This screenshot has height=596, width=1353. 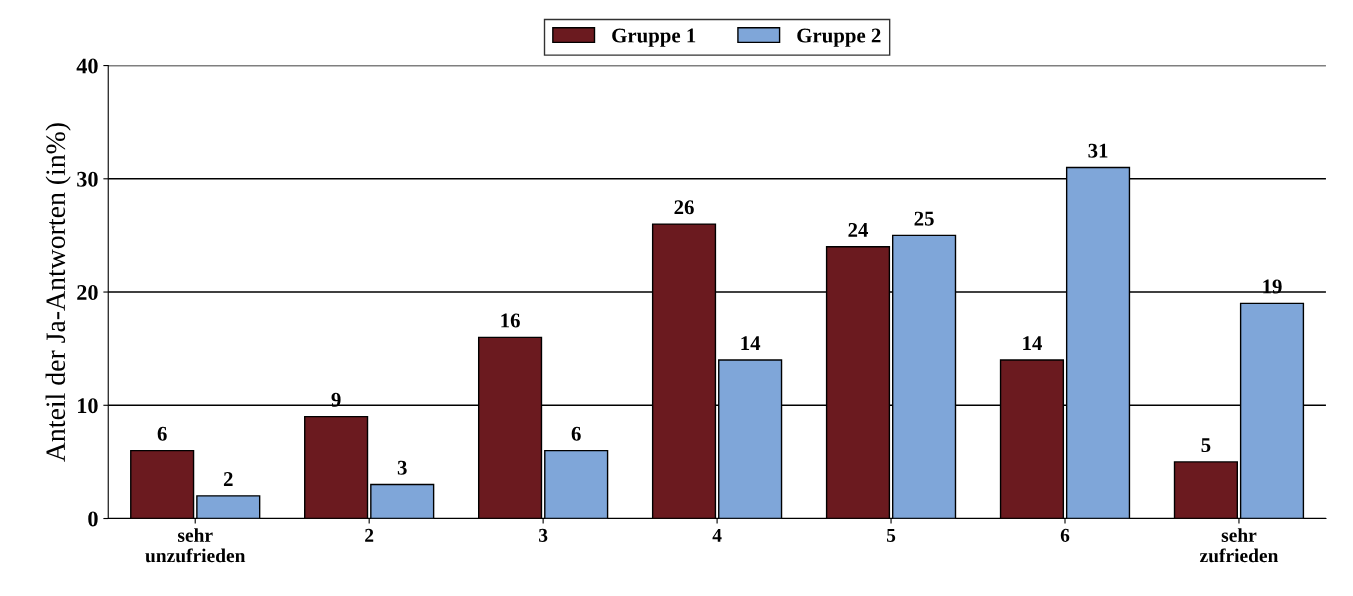 What do you see at coordinates (402, 467) in the screenshot?
I see `data-label: 3` at bounding box center [402, 467].